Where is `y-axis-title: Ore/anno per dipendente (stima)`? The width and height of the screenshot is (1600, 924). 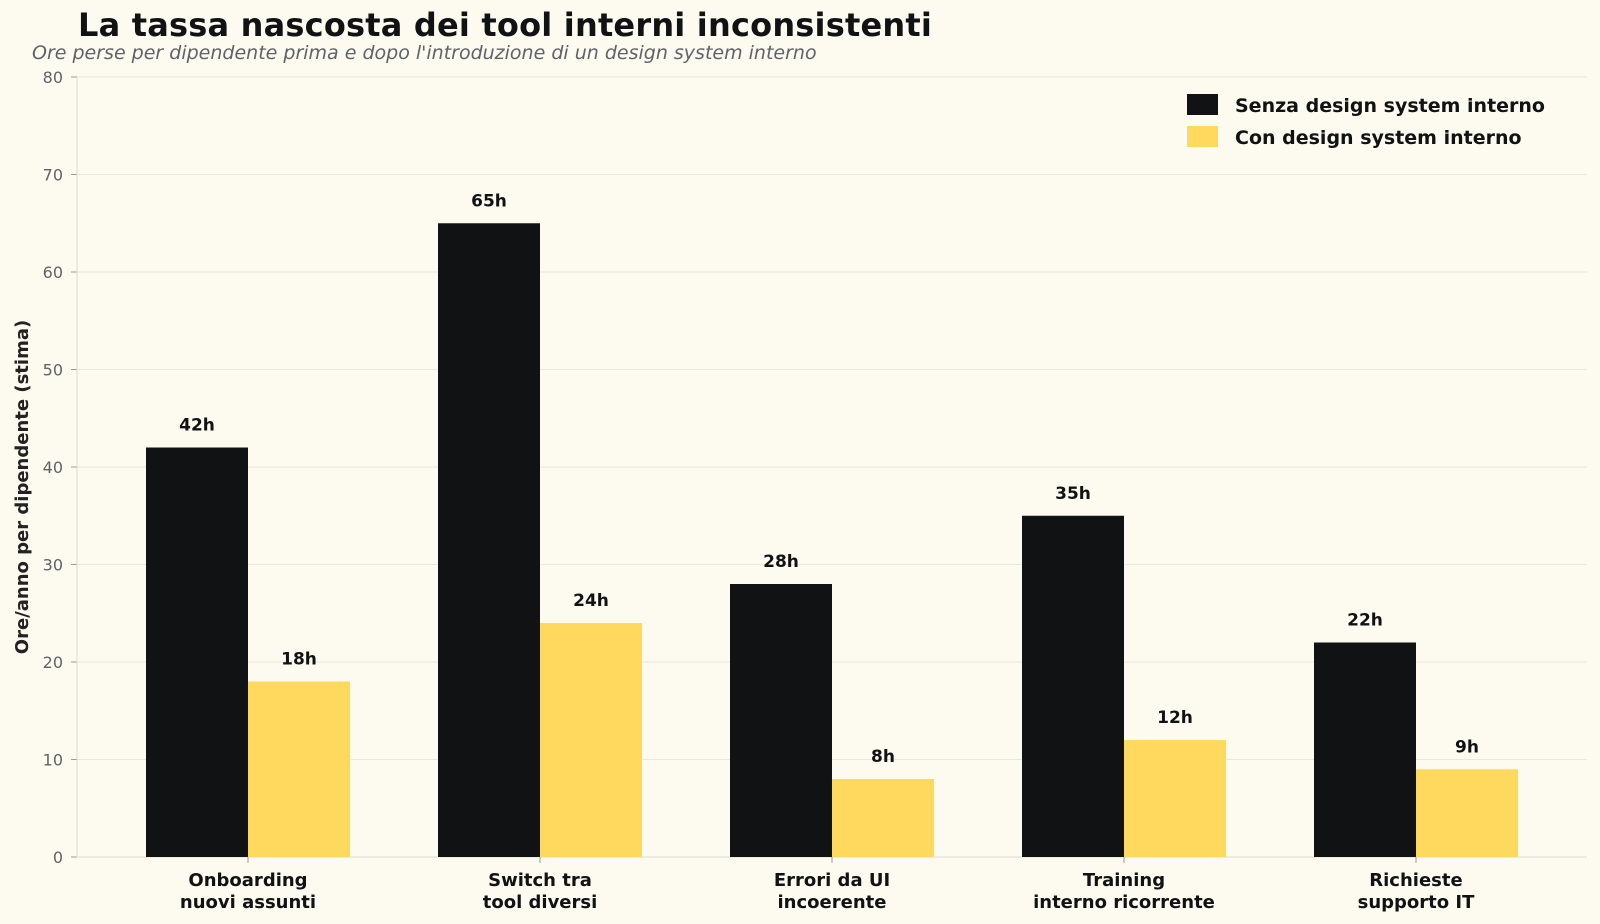 y-axis-title: Ore/anno per dipendente (stima) is located at coordinates (22, 487).